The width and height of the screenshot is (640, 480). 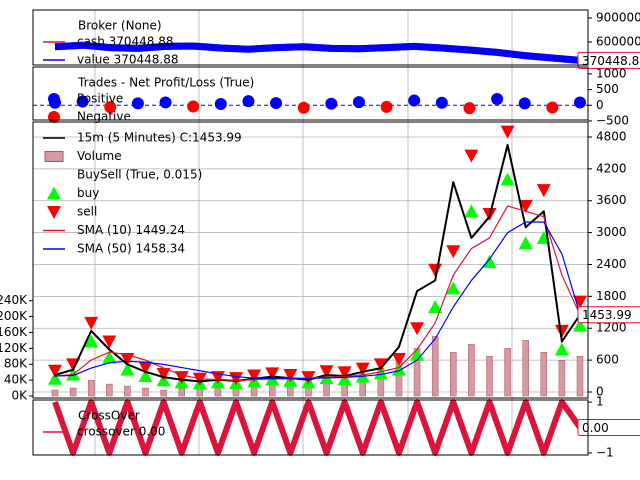 I want to click on y-tick-label: −1, so click(x=605, y=452).